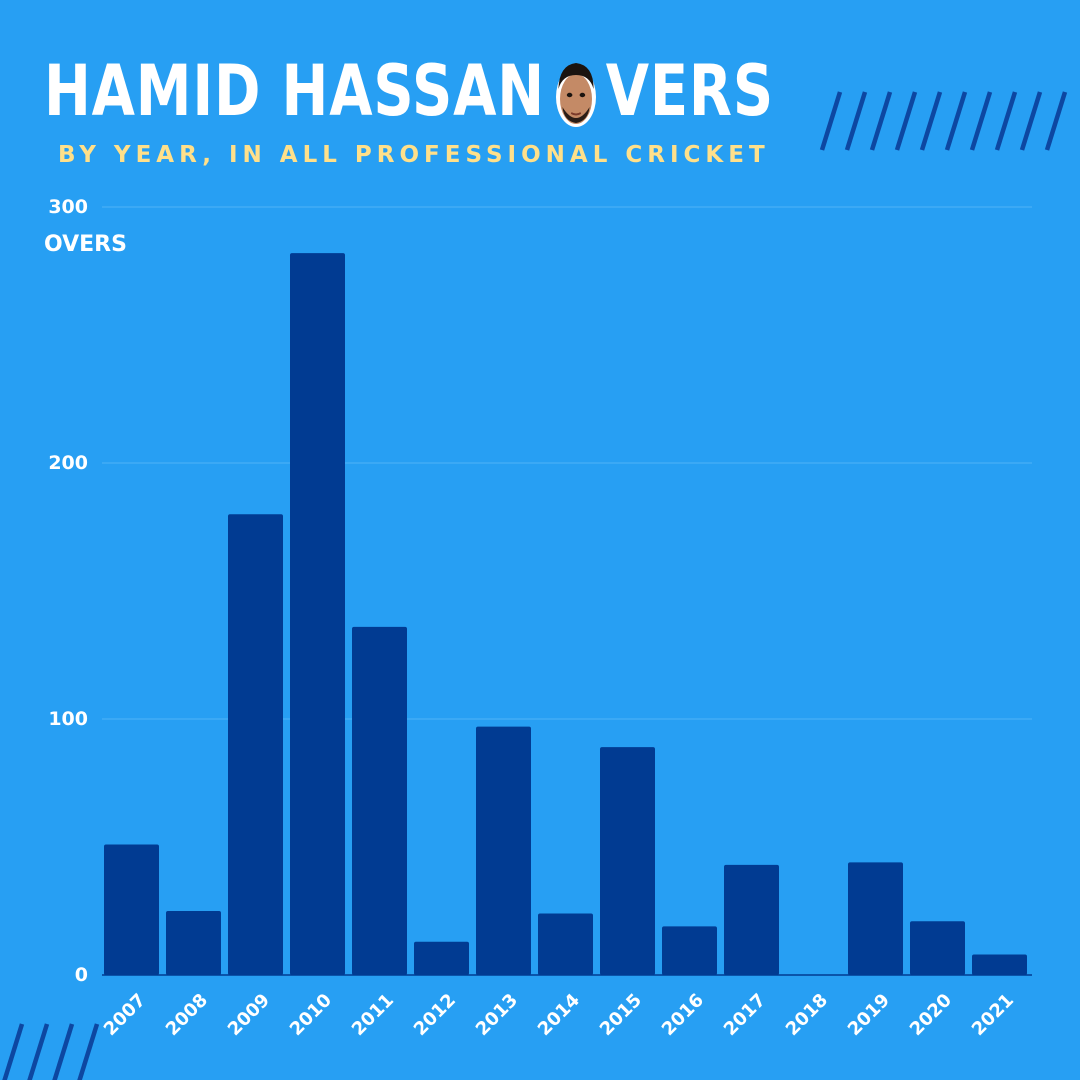 The image size is (1080, 1080). What do you see at coordinates (869, 1015) in the screenshot?
I see `x-tick-2019: 2019` at bounding box center [869, 1015].